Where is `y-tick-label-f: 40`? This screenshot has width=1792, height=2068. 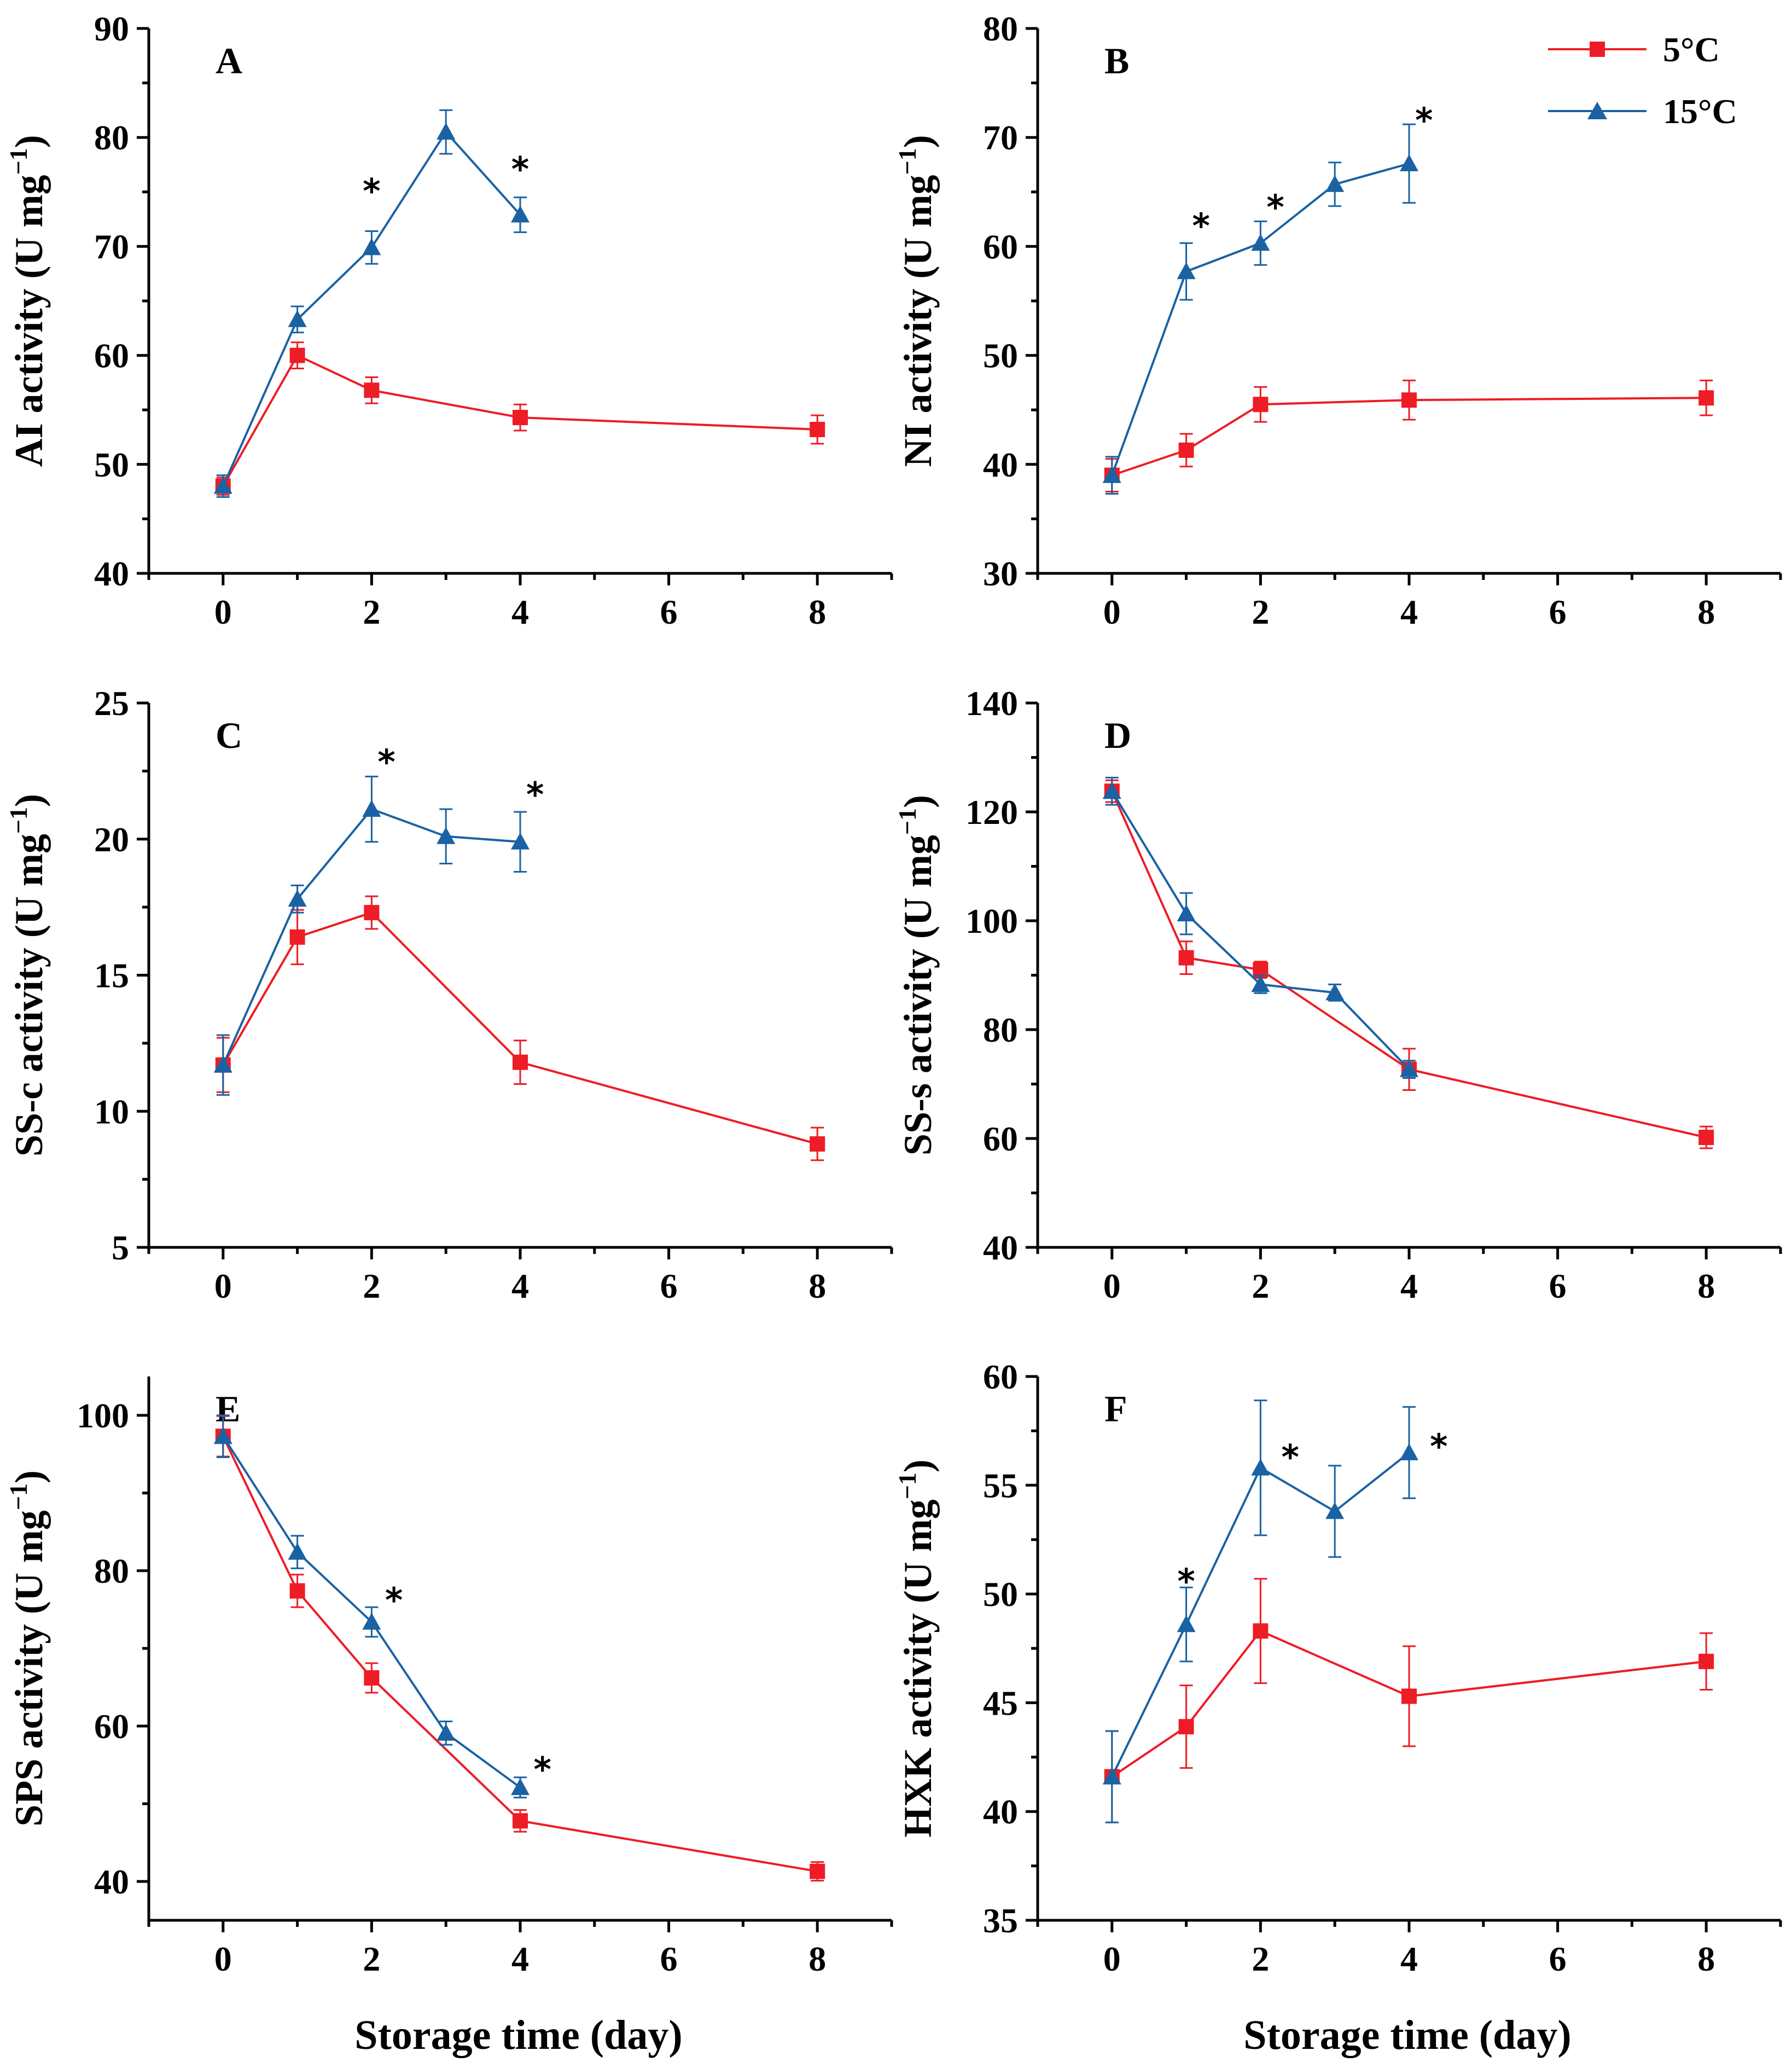
y-tick-label-f: 40 is located at coordinates (1001, 1811).